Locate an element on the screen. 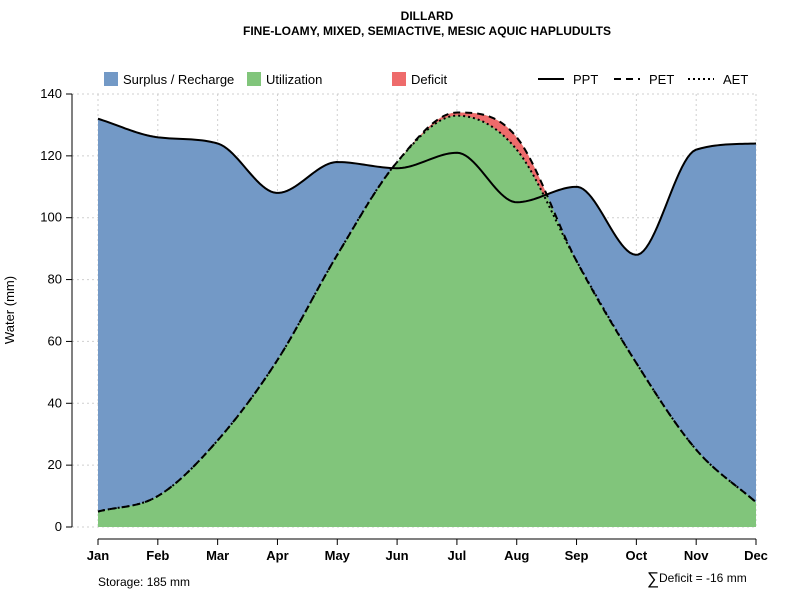 The width and height of the screenshot is (800, 600). sum-symbol: ∑ is located at coordinates (653, 578).